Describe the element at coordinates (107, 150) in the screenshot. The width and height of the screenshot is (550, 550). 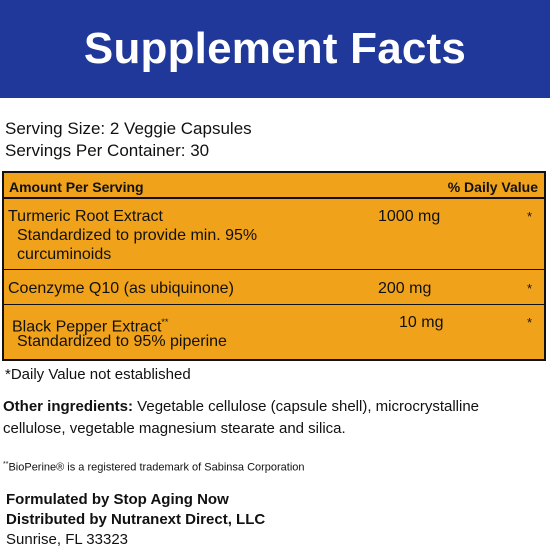
I see `servings-per-container: Servings Per Container: 30` at that location.